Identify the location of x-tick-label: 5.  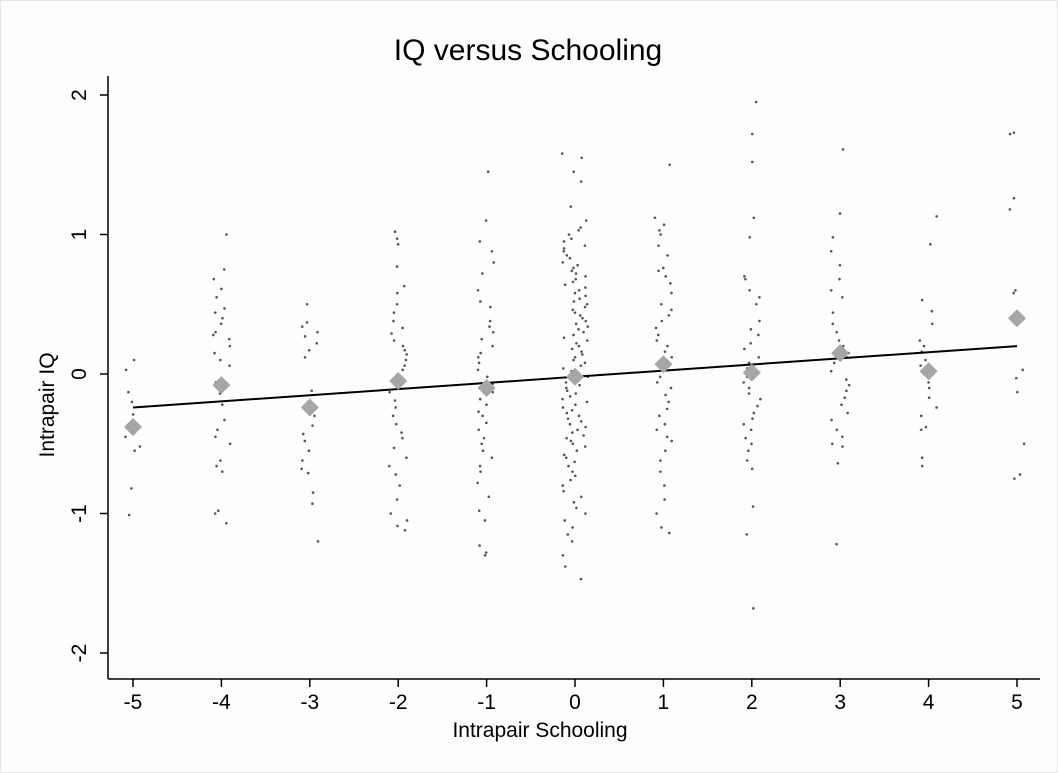
(1017, 702).